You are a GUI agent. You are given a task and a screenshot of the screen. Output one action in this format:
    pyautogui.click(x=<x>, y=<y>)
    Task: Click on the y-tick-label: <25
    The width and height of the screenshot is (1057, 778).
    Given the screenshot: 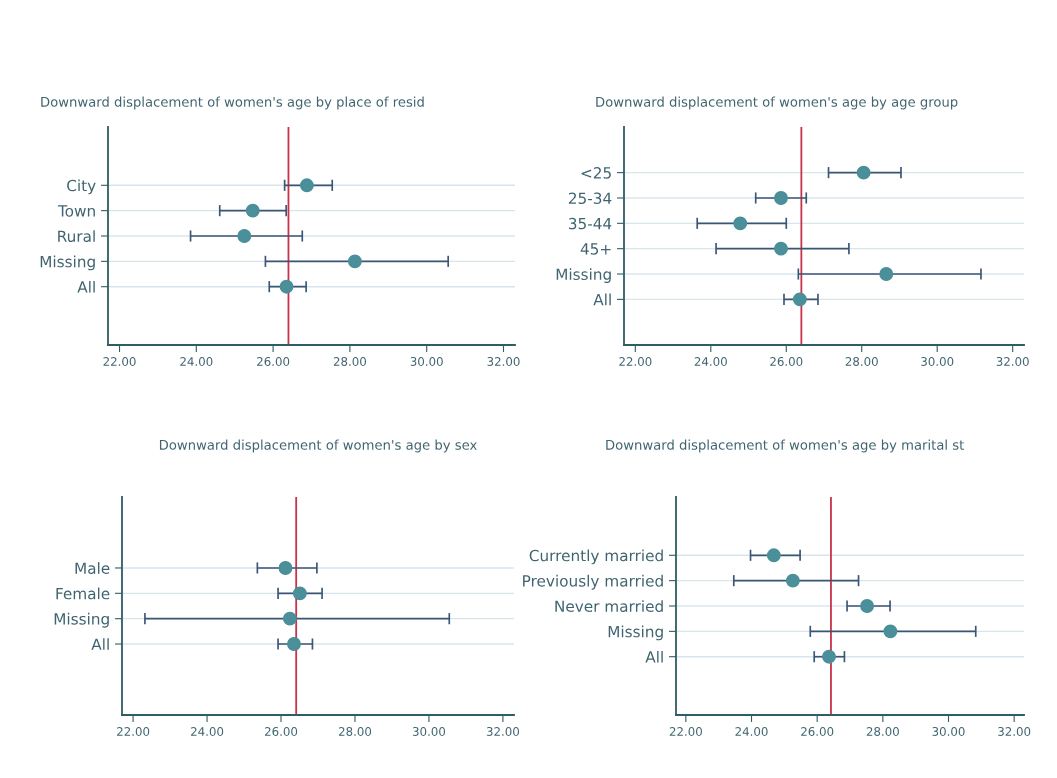 What is the action you would take?
    pyautogui.click(x=596, y=173)
    